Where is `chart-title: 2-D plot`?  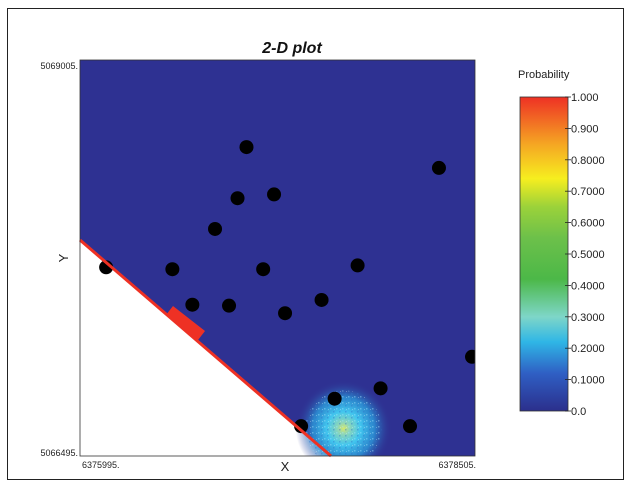 chart-title: 2-D plot is located at coordinates (291, 48).